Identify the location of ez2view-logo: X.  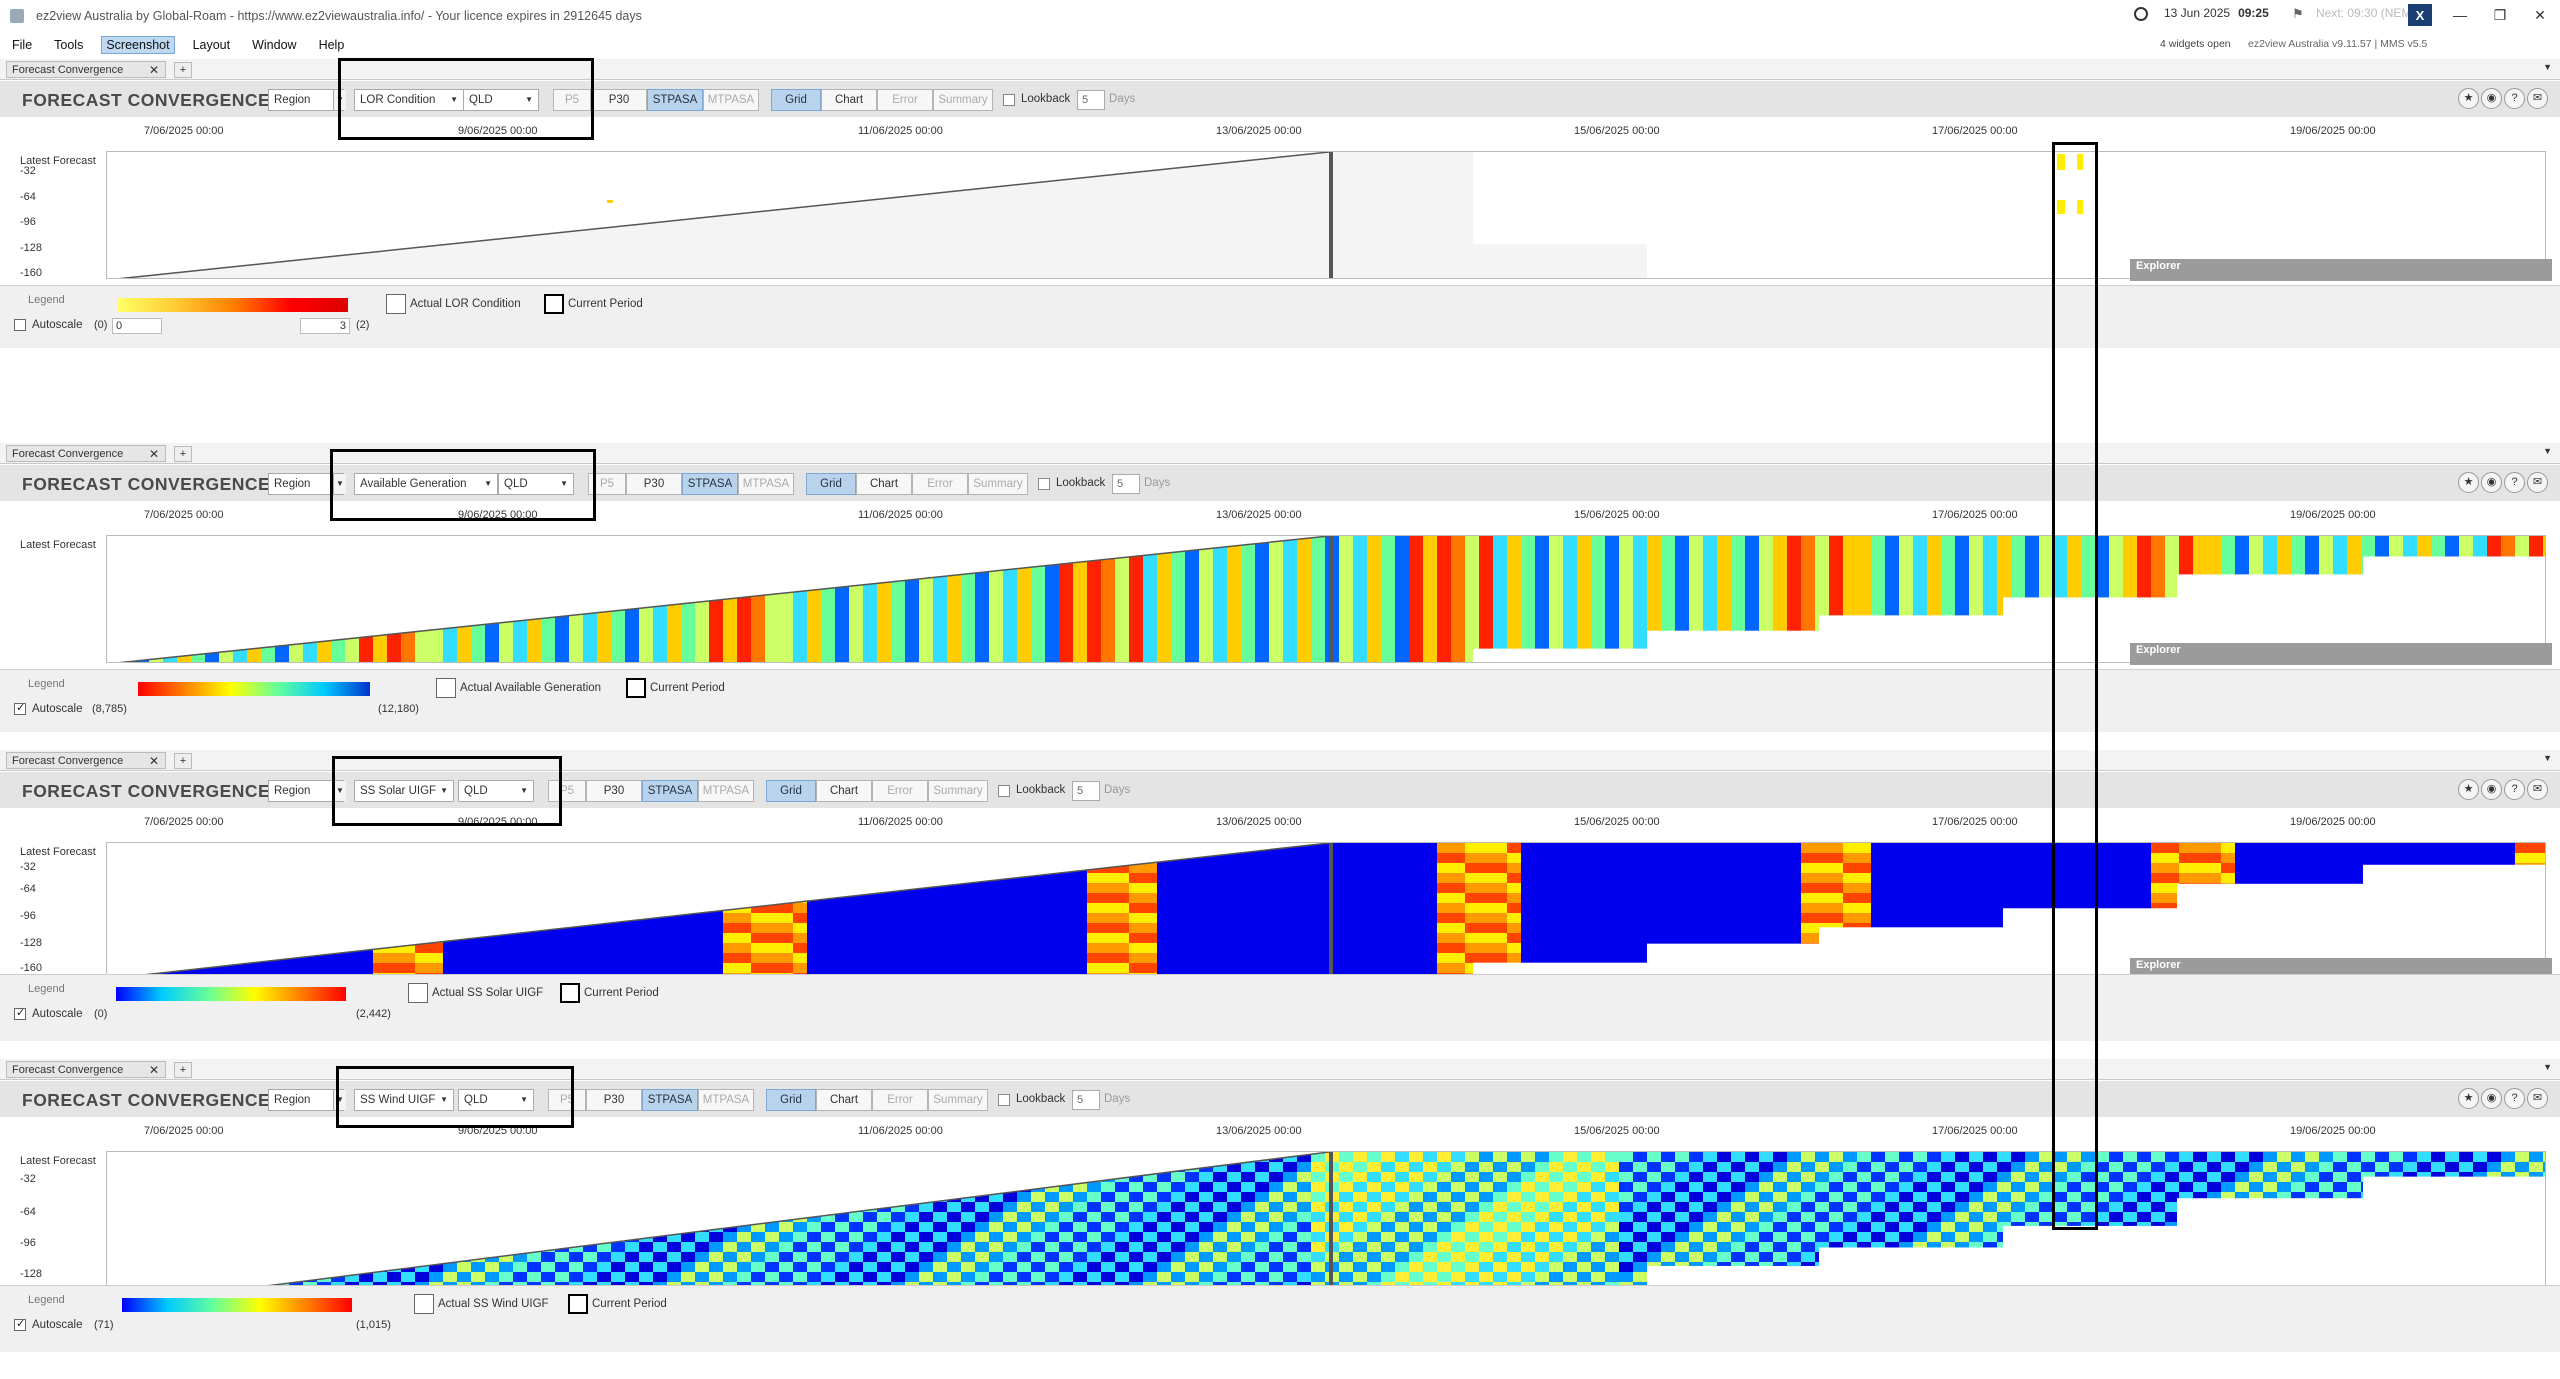
(2420, 15).